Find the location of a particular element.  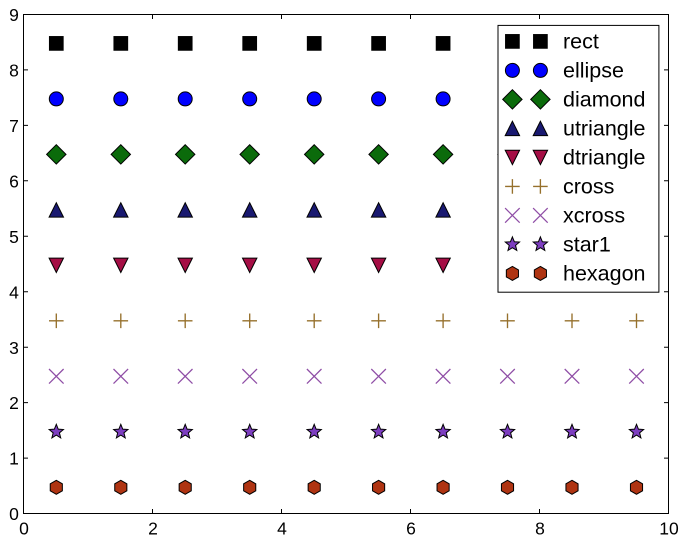

svg-text: hexagon is located at coordinates (604, 273).